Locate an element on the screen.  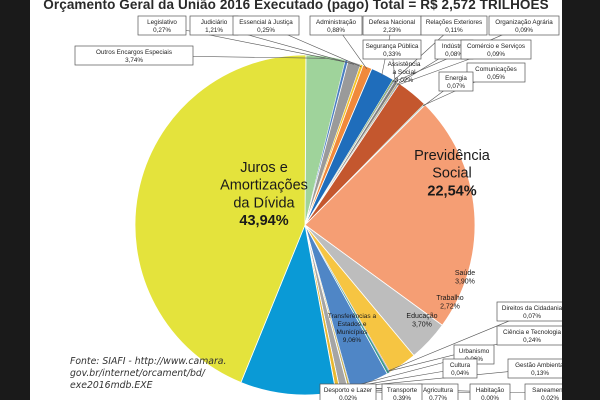
slice-name-label: Gestão Ambiental is located at coordinates (538, 365).